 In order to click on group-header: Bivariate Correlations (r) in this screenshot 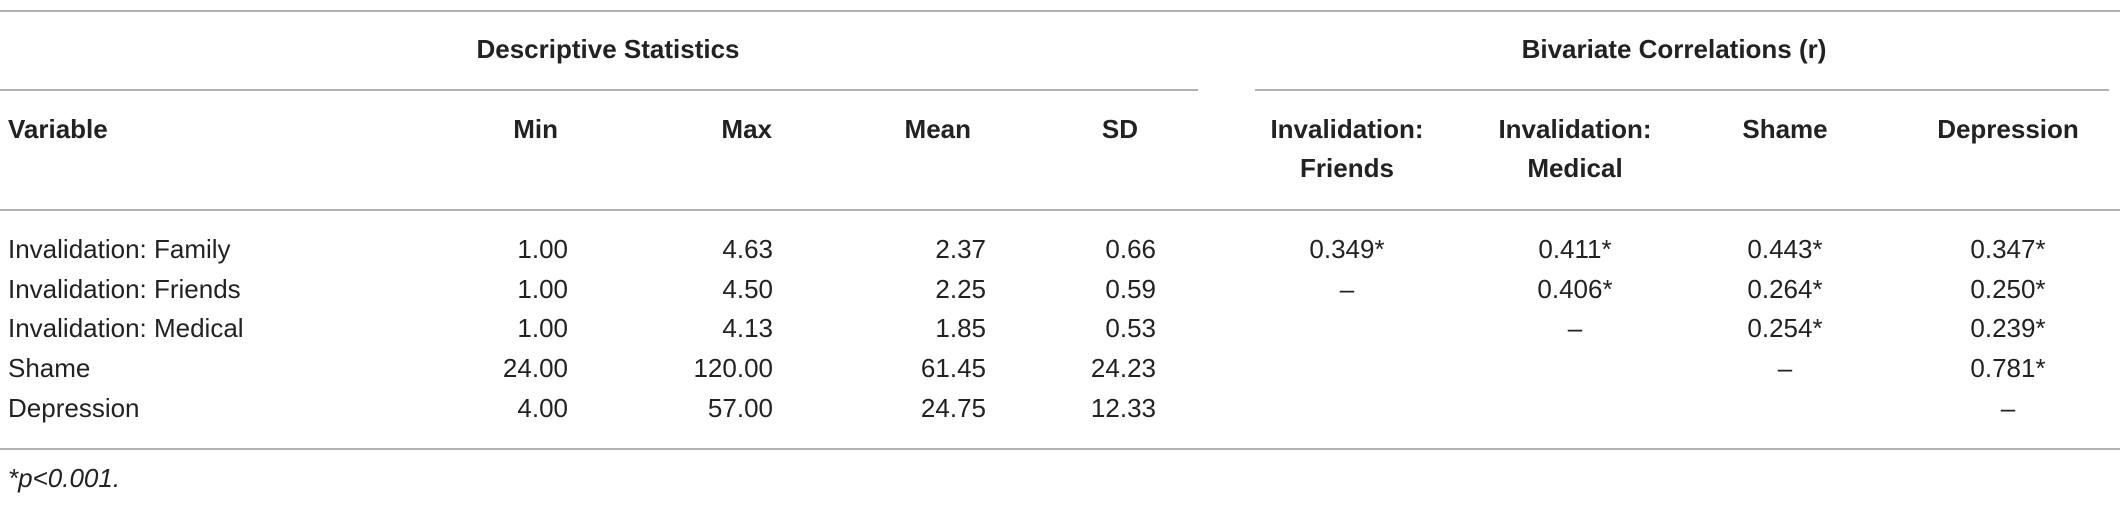, I will do `click(1674, 49)`.